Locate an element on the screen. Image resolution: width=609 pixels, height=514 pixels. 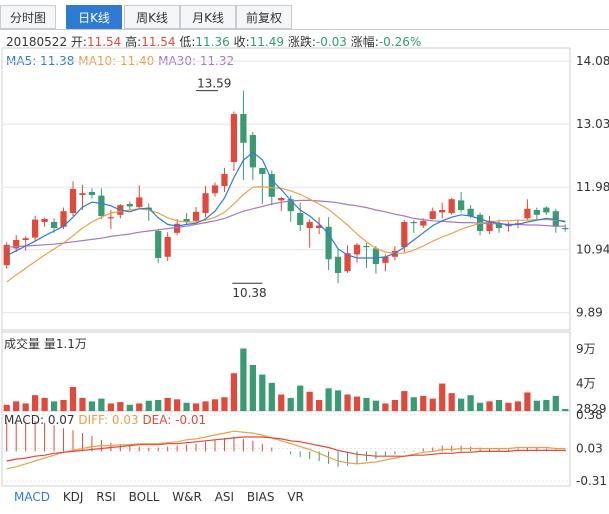
info-high-label: 高: is located at coordinates (133, 42).